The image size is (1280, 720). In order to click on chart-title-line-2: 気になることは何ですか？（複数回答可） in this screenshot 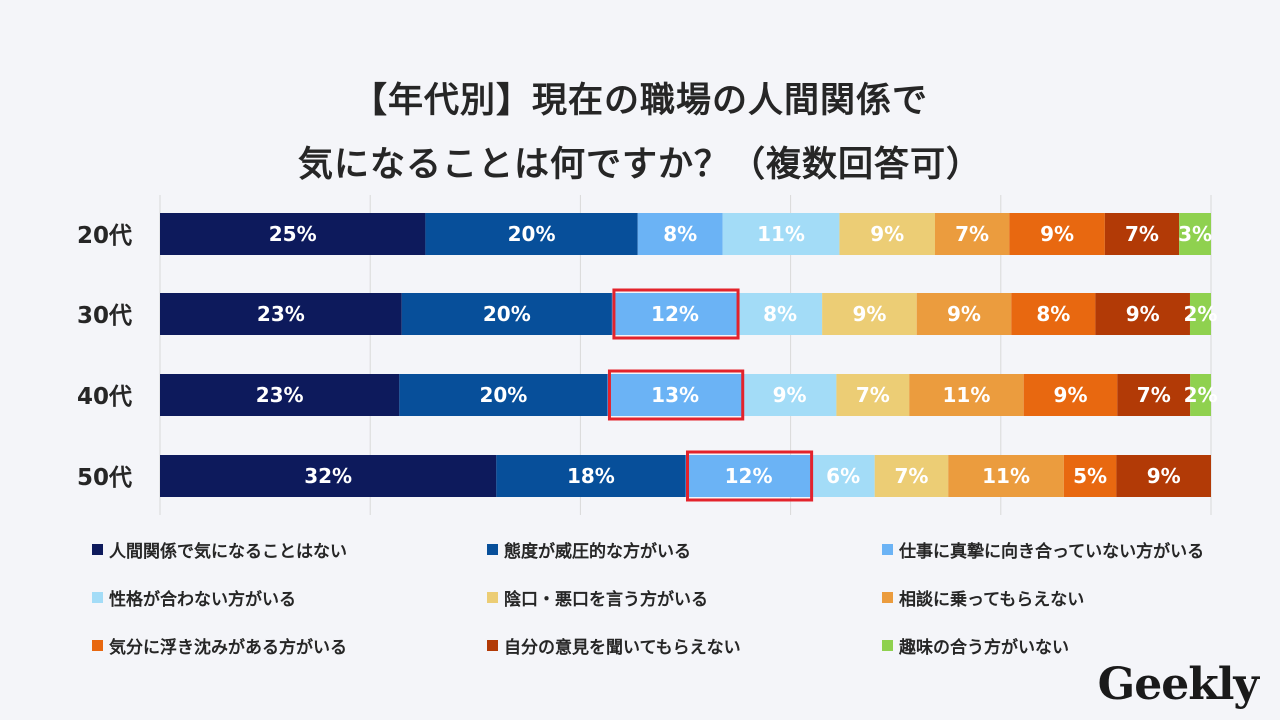, I will do `click(639, 165)`.